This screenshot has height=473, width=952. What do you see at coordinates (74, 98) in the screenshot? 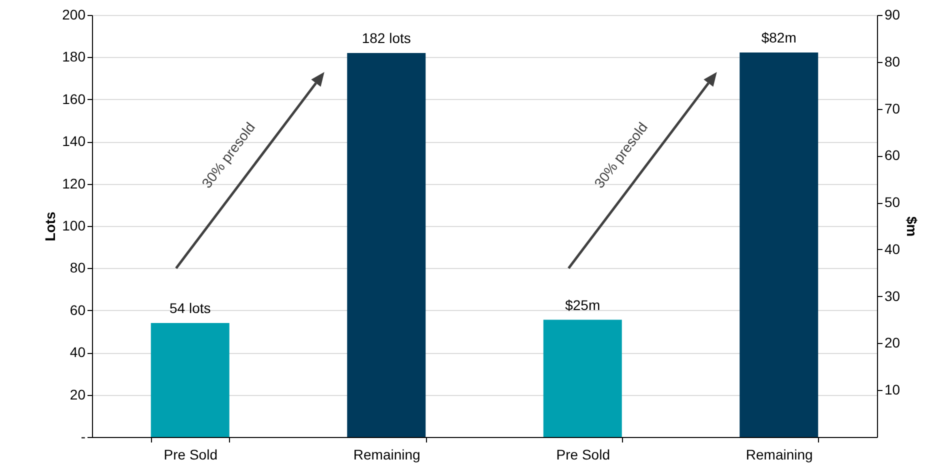
I see `y-tick-label: 160` at bounding box center [74, 98].